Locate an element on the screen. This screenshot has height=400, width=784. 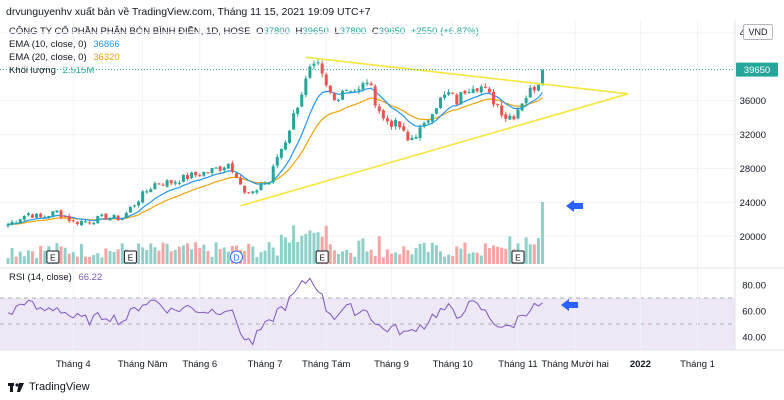
ema10-label: EMA (10, close, 0) is located at coordinates (48, 44).